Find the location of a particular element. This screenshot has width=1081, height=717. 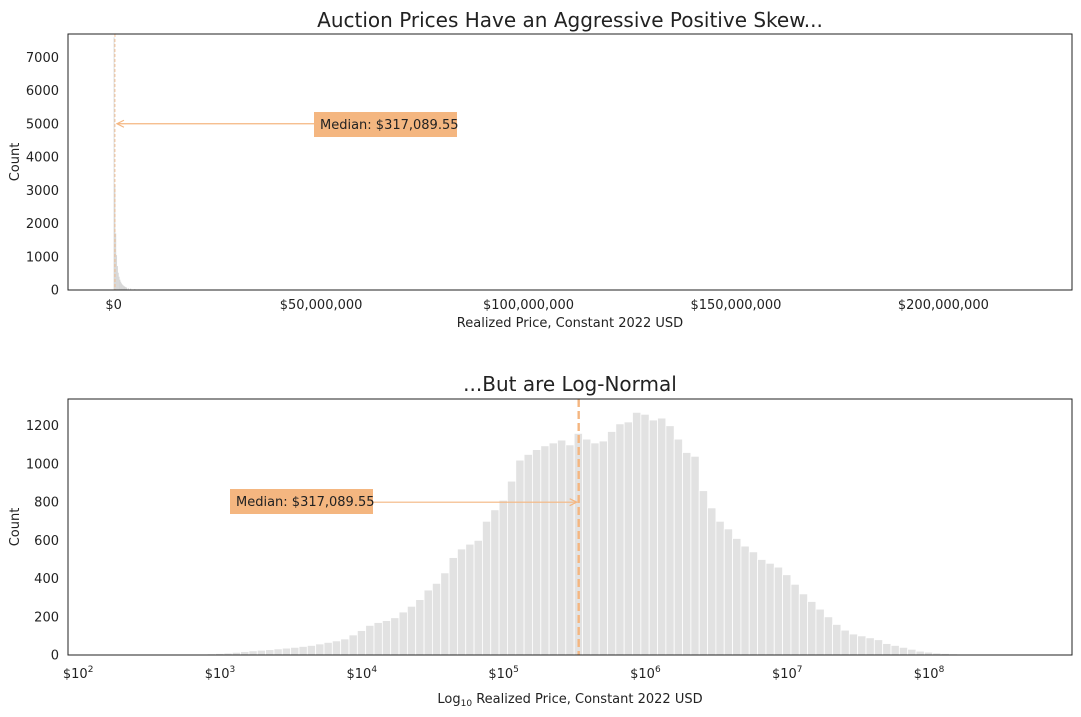

bottom-y-tick-label: 600 is located at coordinates (46, 541).